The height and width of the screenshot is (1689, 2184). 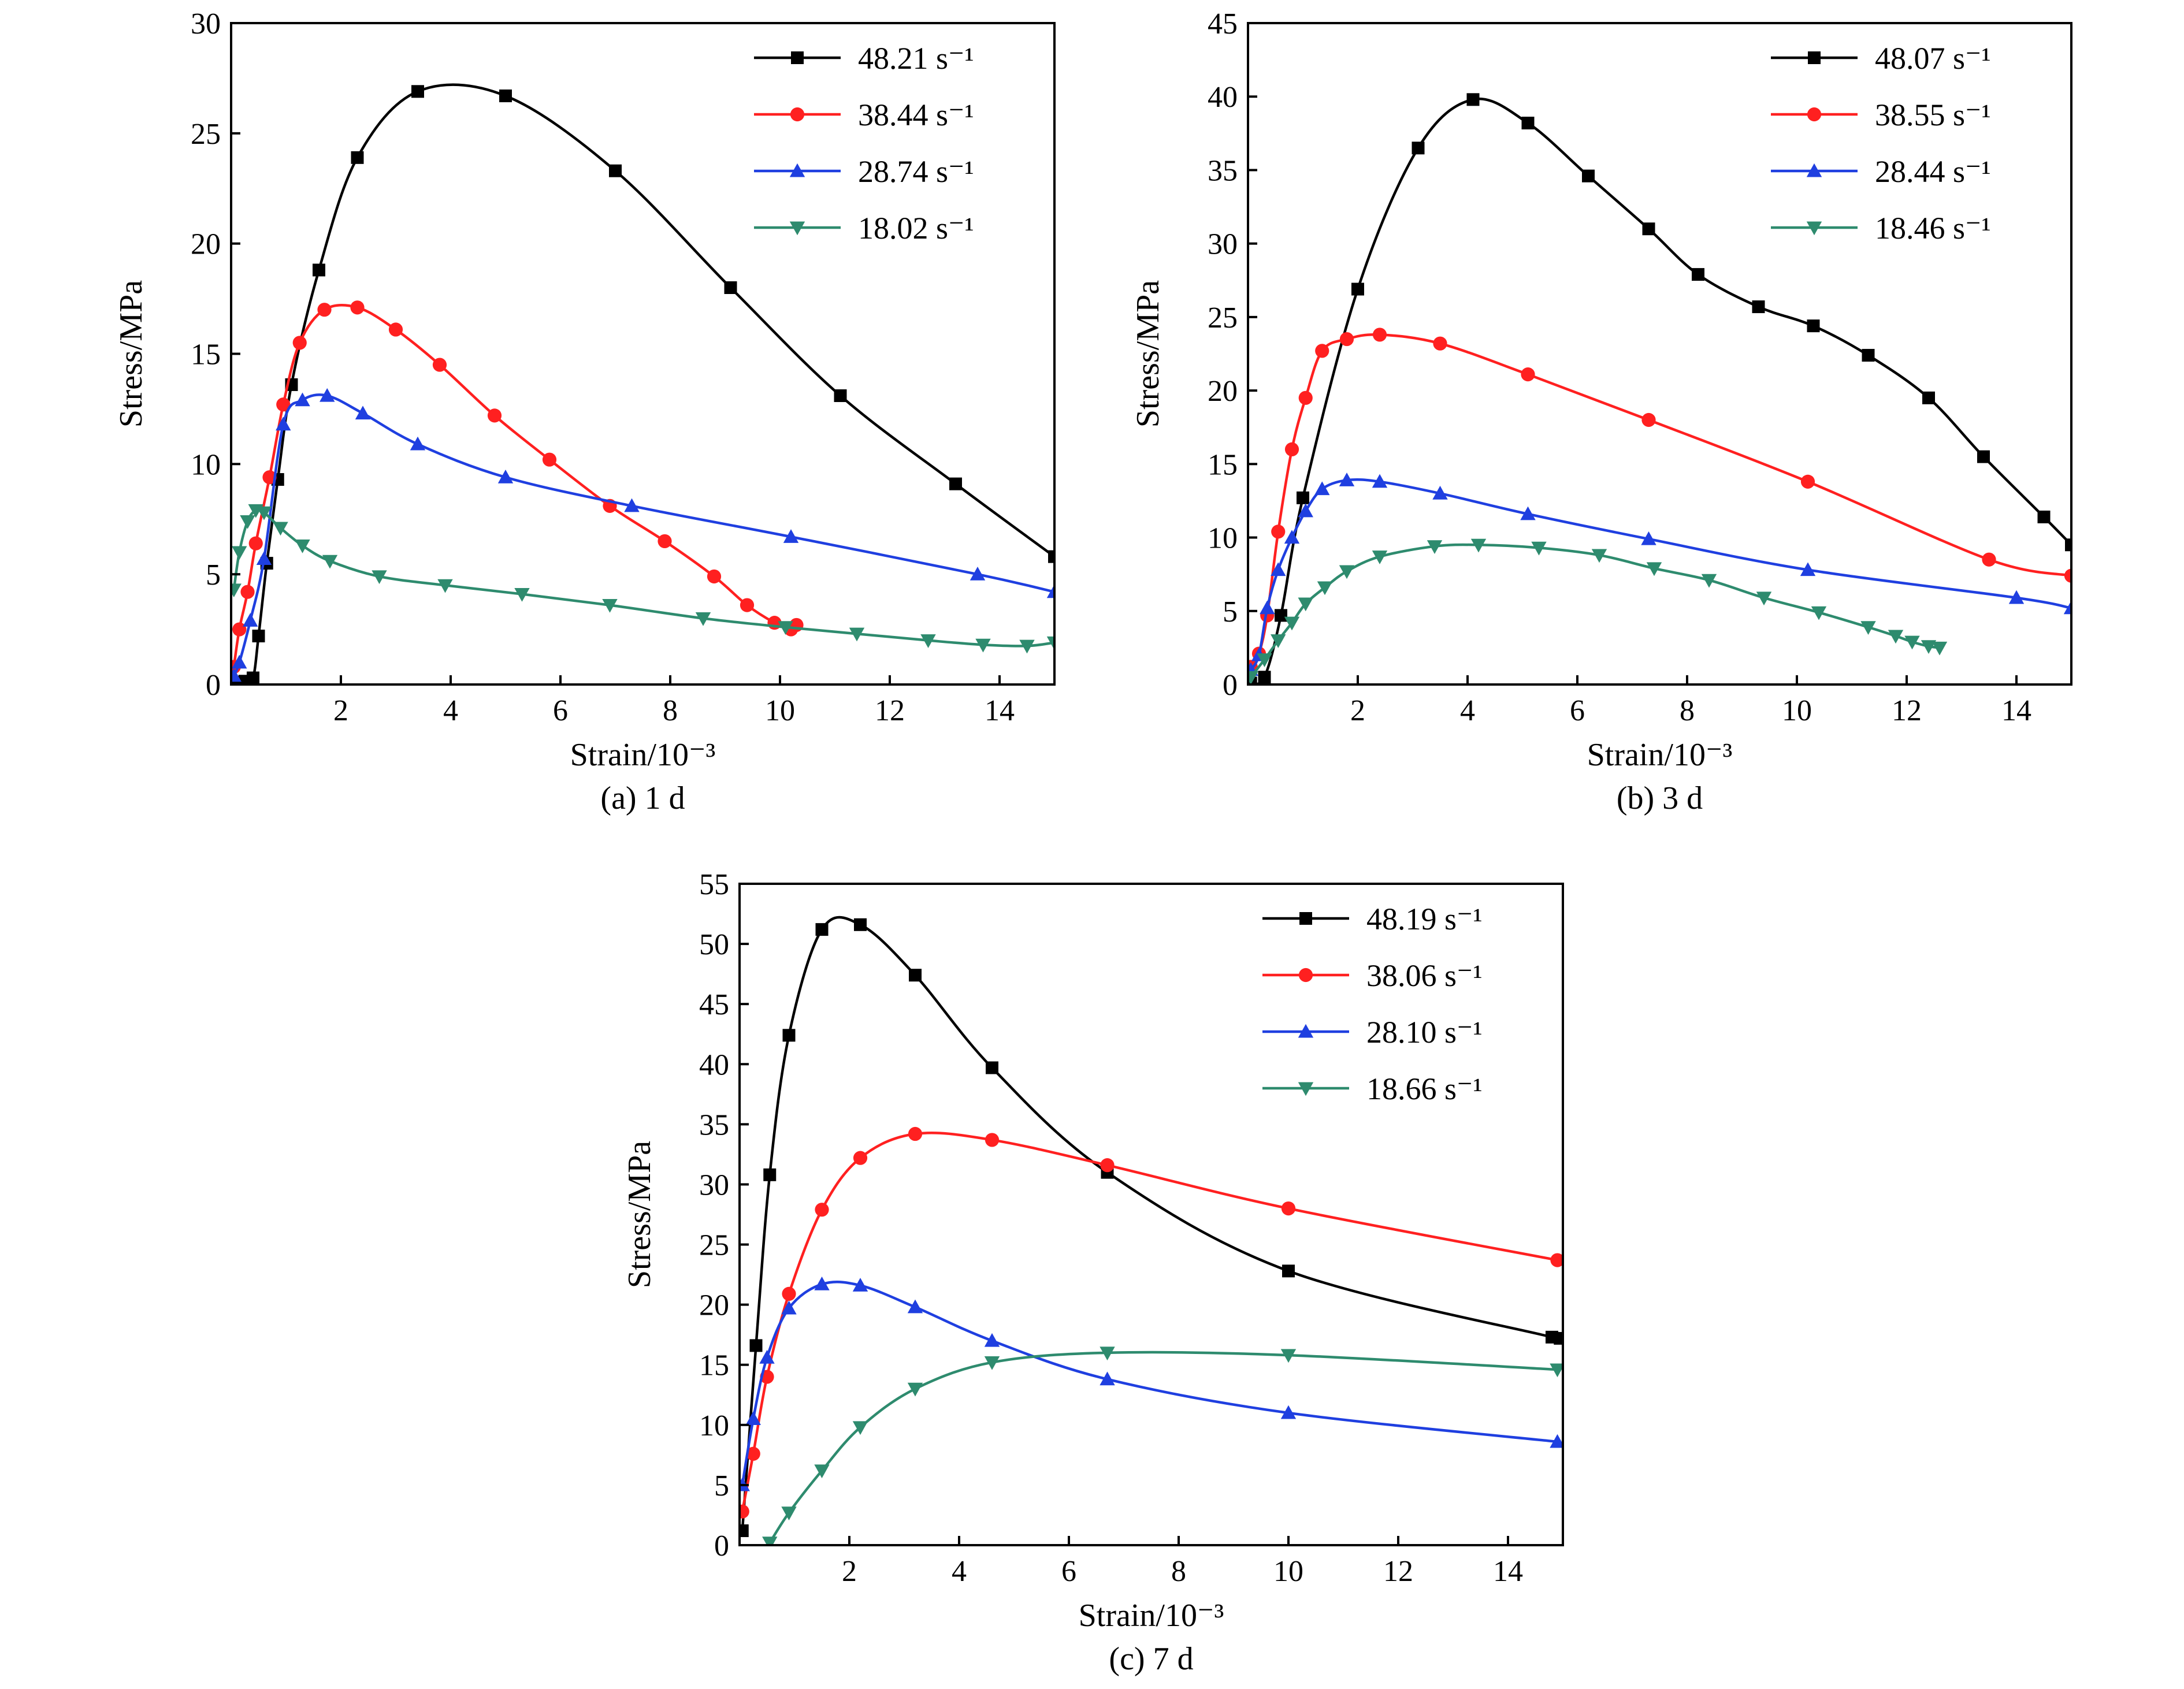 I want to click on legend-label-1: 38.55 s⁻¹, so click(x=1933, y=115).